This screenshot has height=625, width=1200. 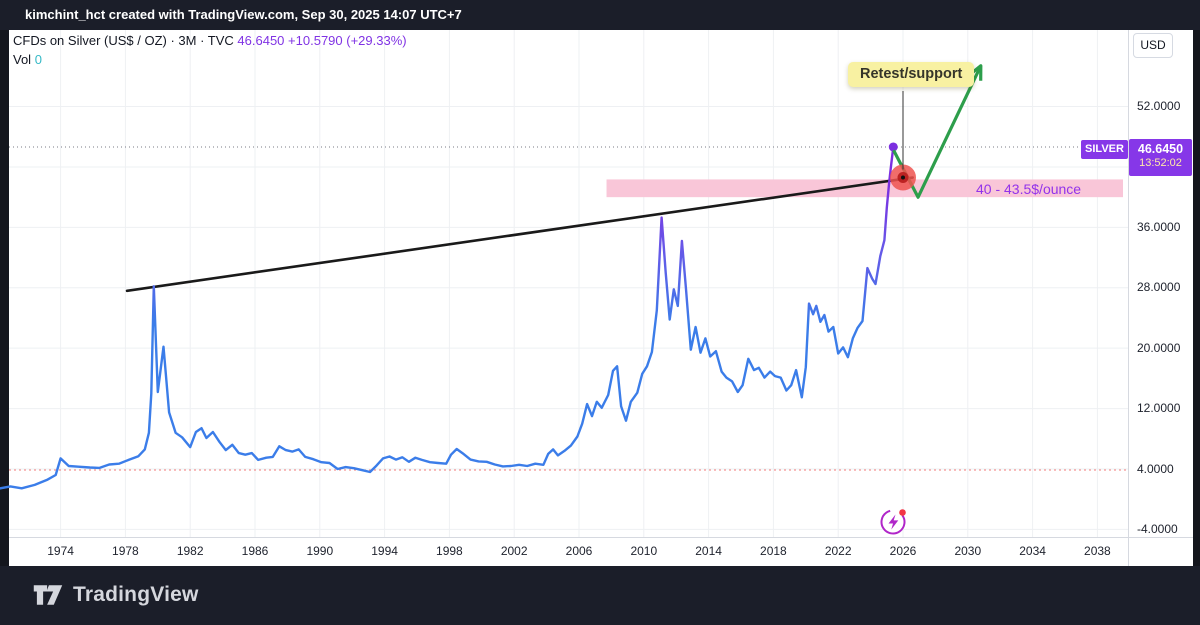 I want to click on year-tick-label: 2030, so click(x=968, y=551).